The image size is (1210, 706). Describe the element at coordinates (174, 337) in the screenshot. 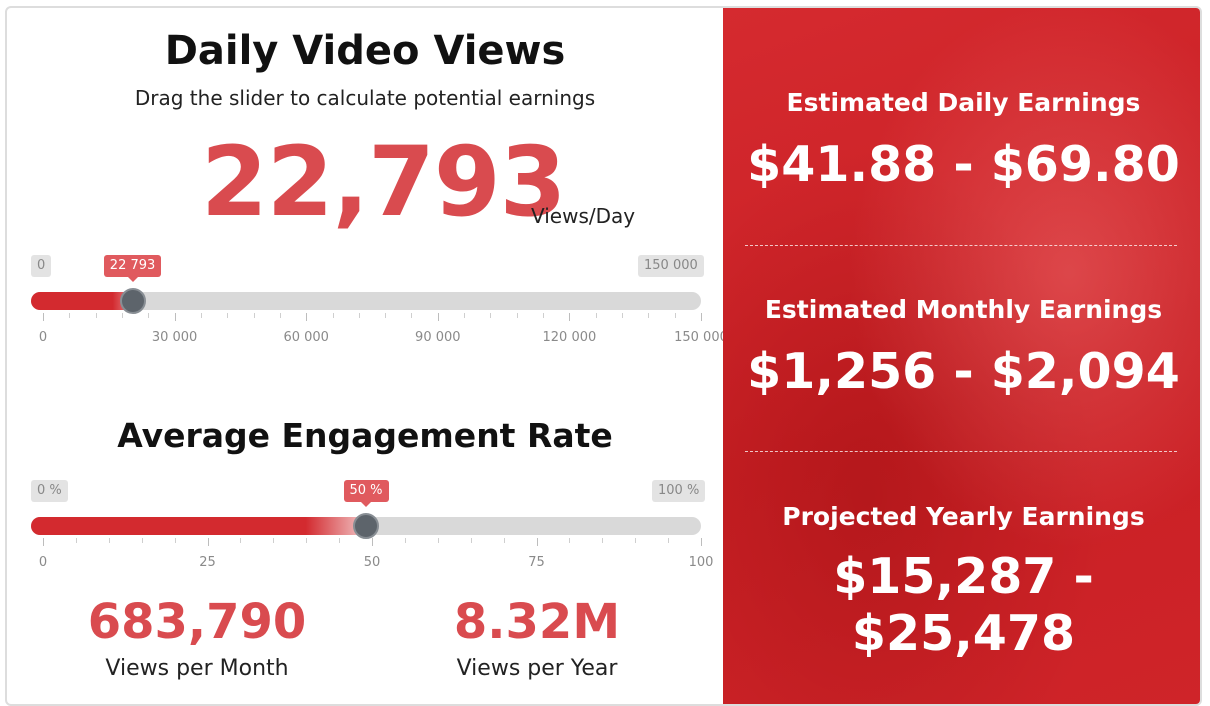

I see `views-tick-label: 30 000` at that location.